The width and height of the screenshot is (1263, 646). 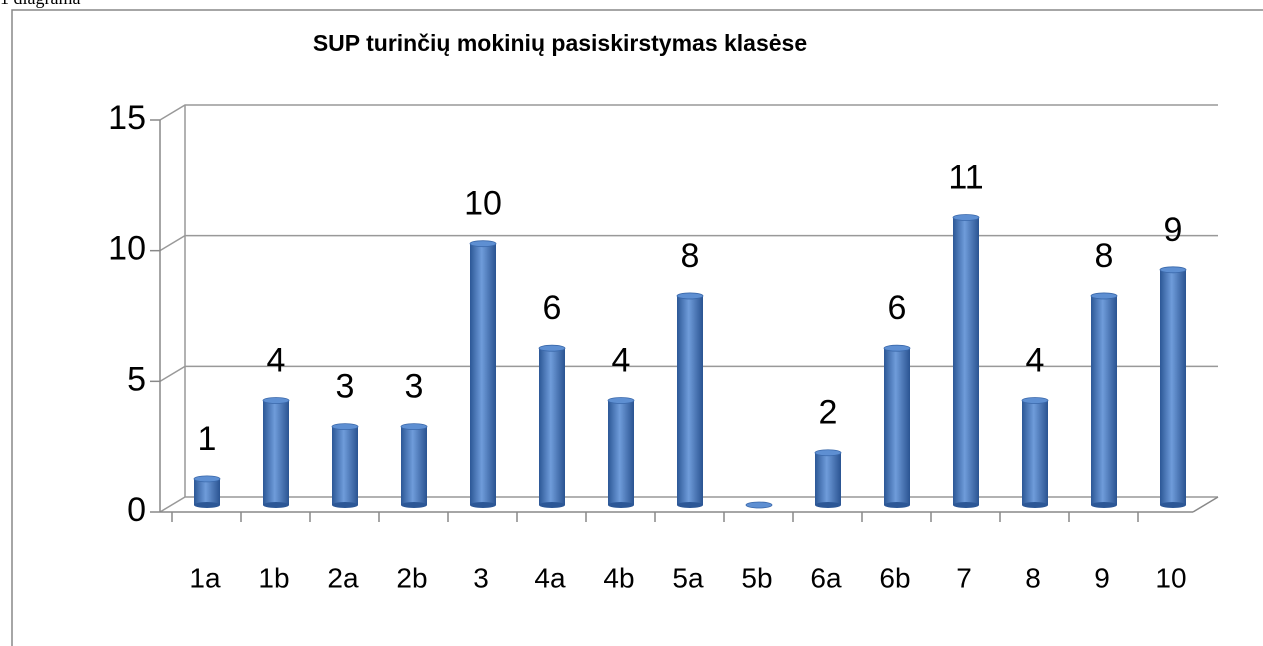 What do you see at coordinates (127, 249) in the screenshot?
I see `y-tick-label: 10` at bounding box center [127, 249].